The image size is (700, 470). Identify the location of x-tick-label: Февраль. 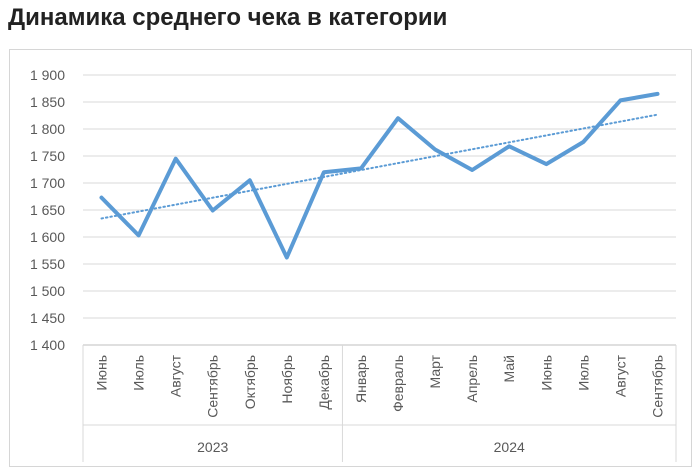
(398, 383).